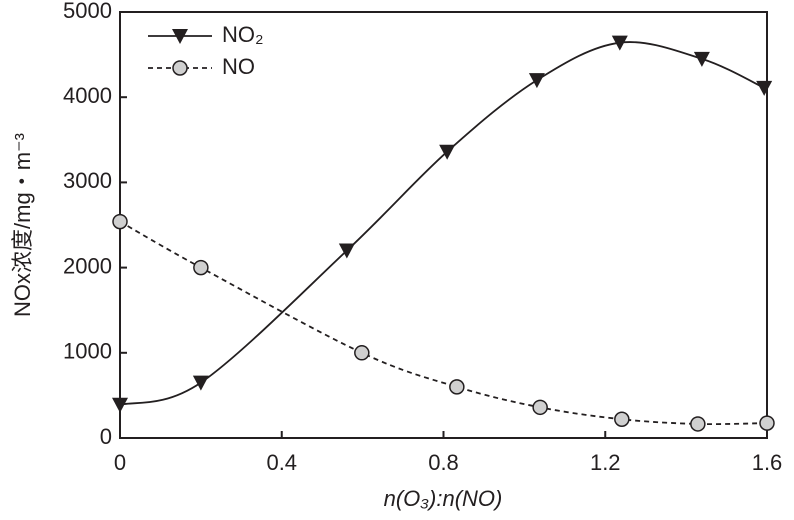 This screenshot has width=794, height=520. I want to click on x-axis-label: n(O₃):n(NO), so click(443, 498).